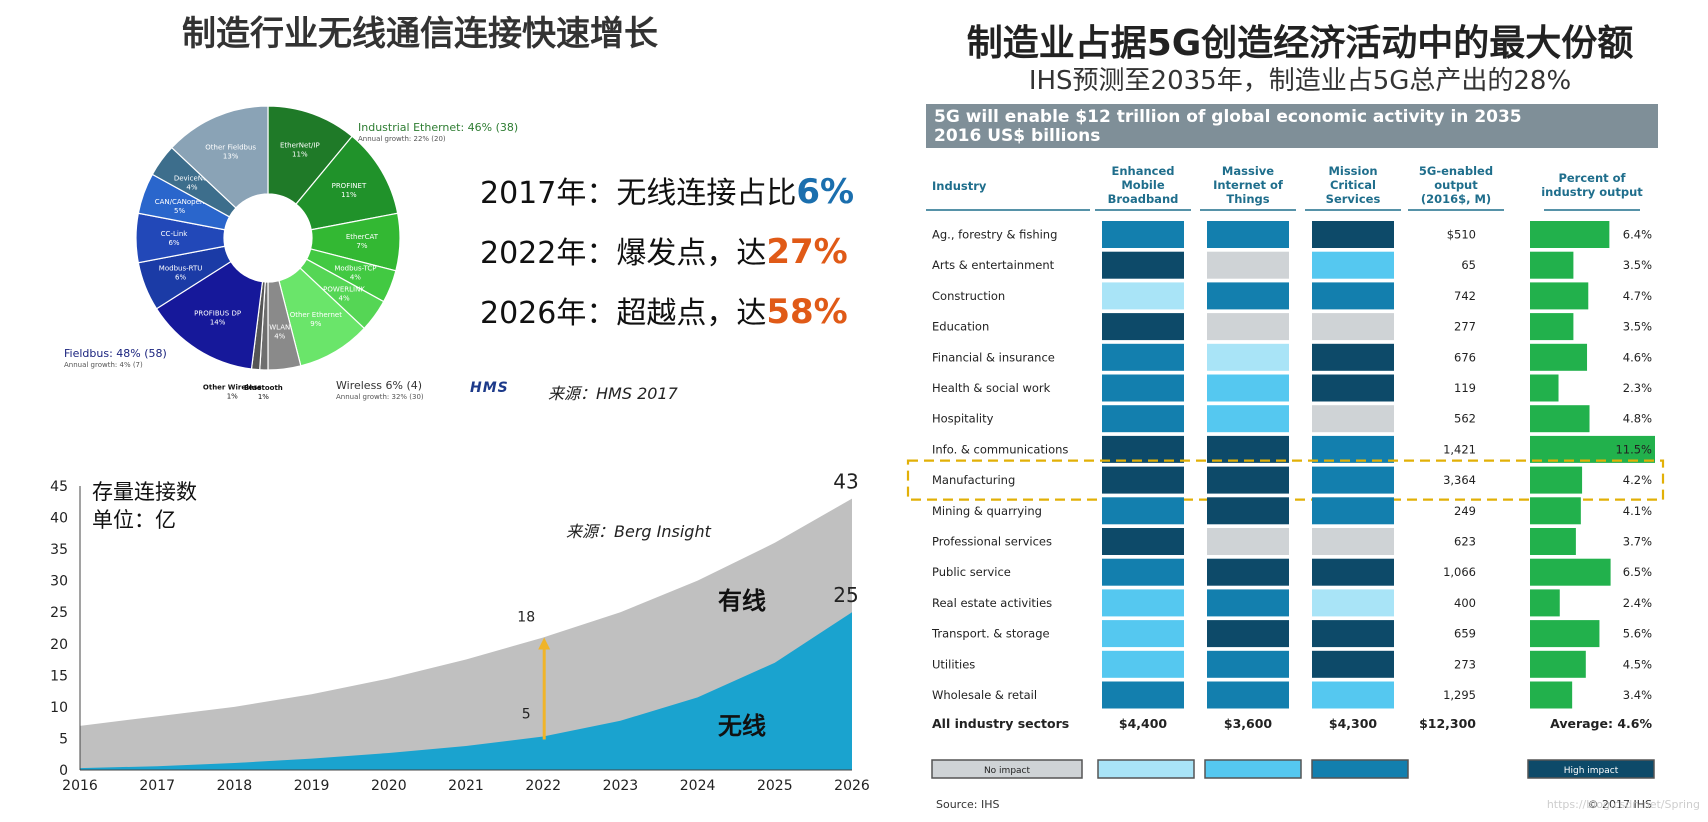 The image size is (1708, 822). I want to click on table-output-value: 562, so click(1465, 419).